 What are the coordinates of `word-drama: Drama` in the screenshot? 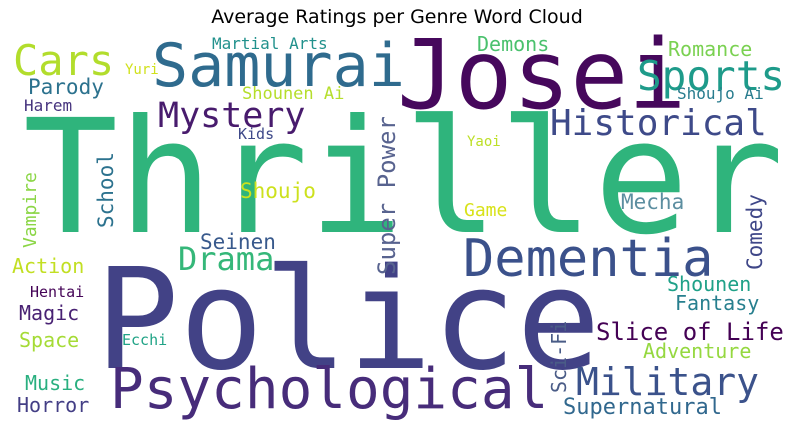 It's located at (226, 259).